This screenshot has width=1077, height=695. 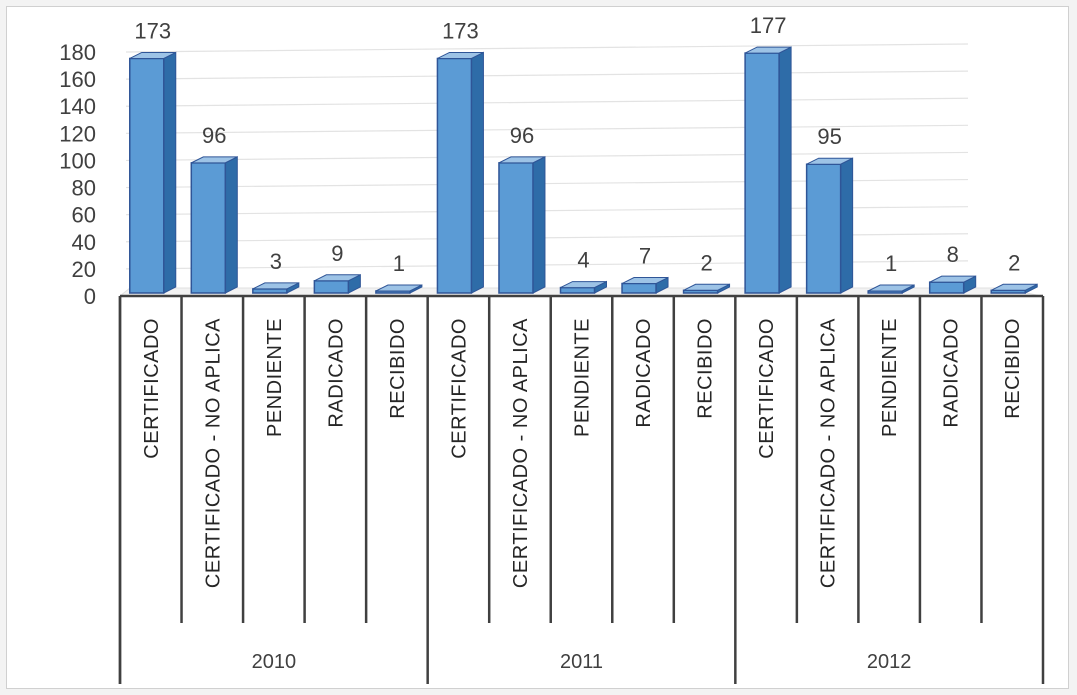 I want to click on data-label: 8, so click(x=953, y=254).